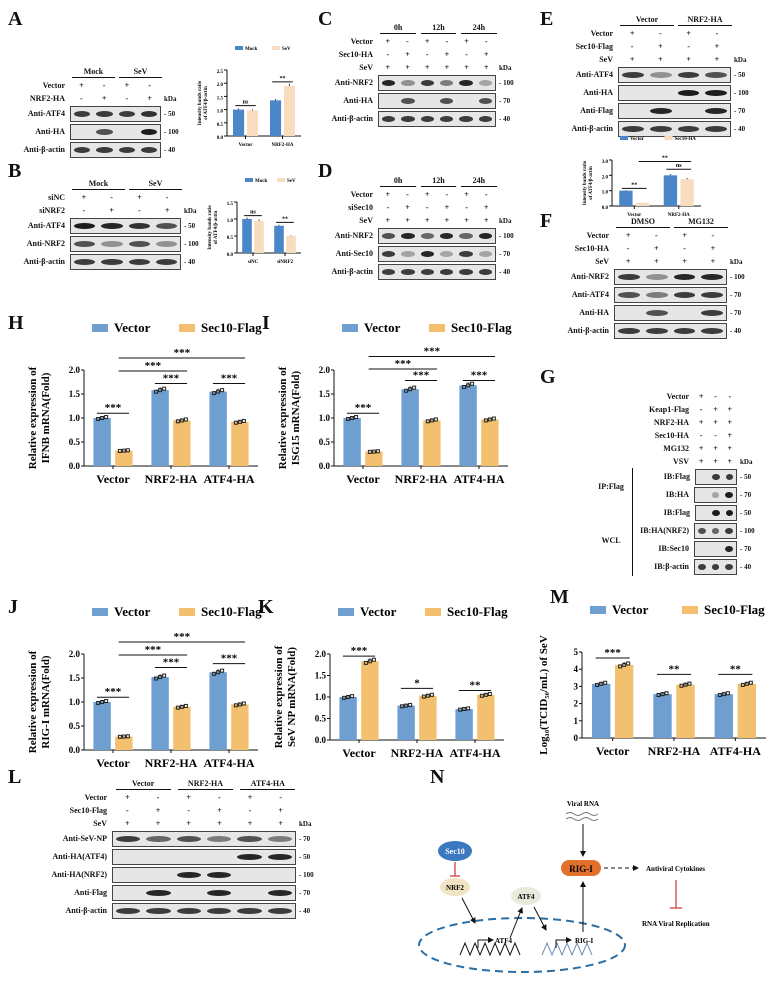 The width and height of the screenshot is (771, 985). Describe the element at coordinates (253, 262) in the screenshot. I see `x-tick-label: siNC` at that location.